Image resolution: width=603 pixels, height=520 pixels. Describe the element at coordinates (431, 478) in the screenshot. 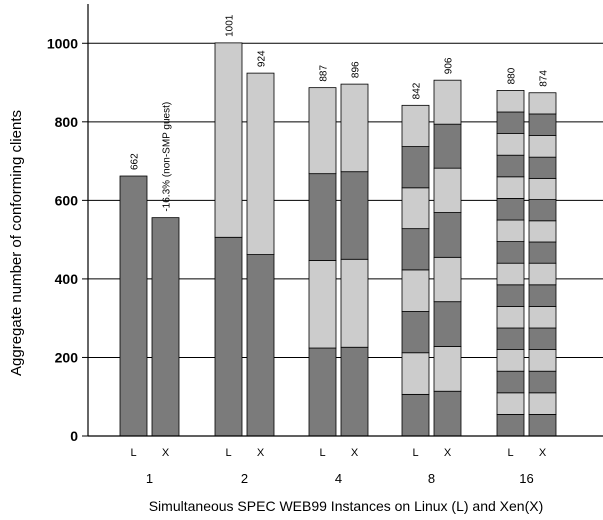

I see `group-label: 8` at that location.